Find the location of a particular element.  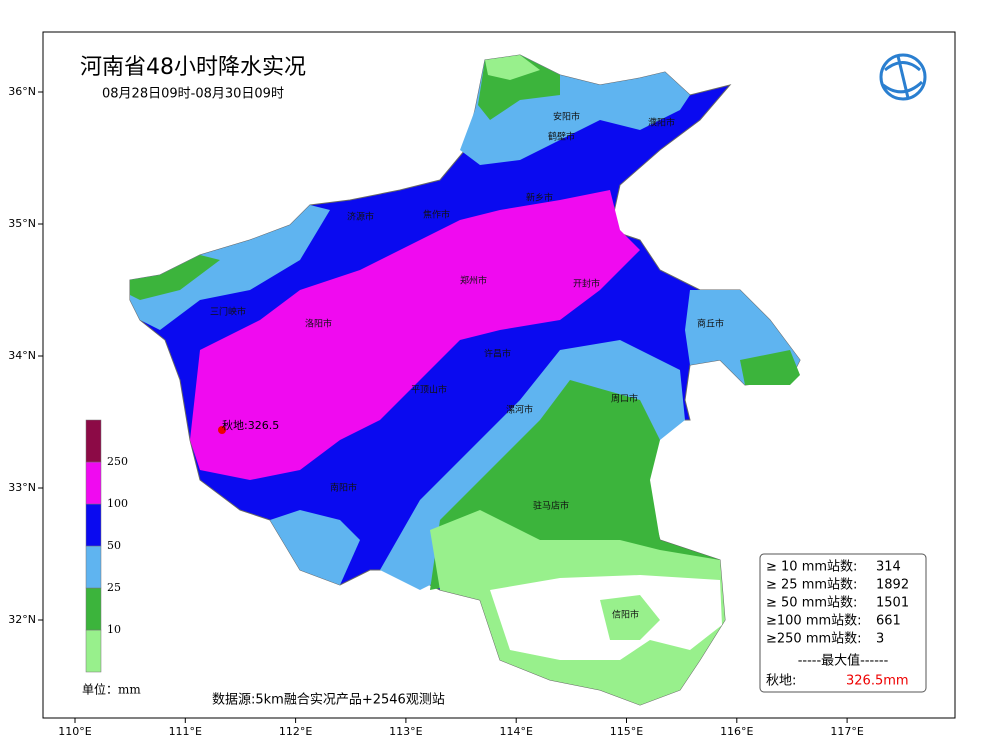

city-label: 信阳市 is located at coordinates (625, 615).